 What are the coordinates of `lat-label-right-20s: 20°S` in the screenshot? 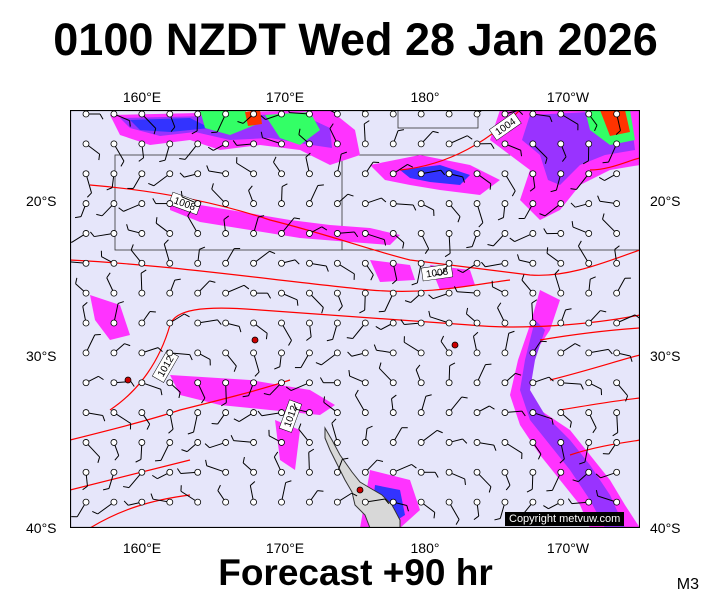 It's located at (665, 201).